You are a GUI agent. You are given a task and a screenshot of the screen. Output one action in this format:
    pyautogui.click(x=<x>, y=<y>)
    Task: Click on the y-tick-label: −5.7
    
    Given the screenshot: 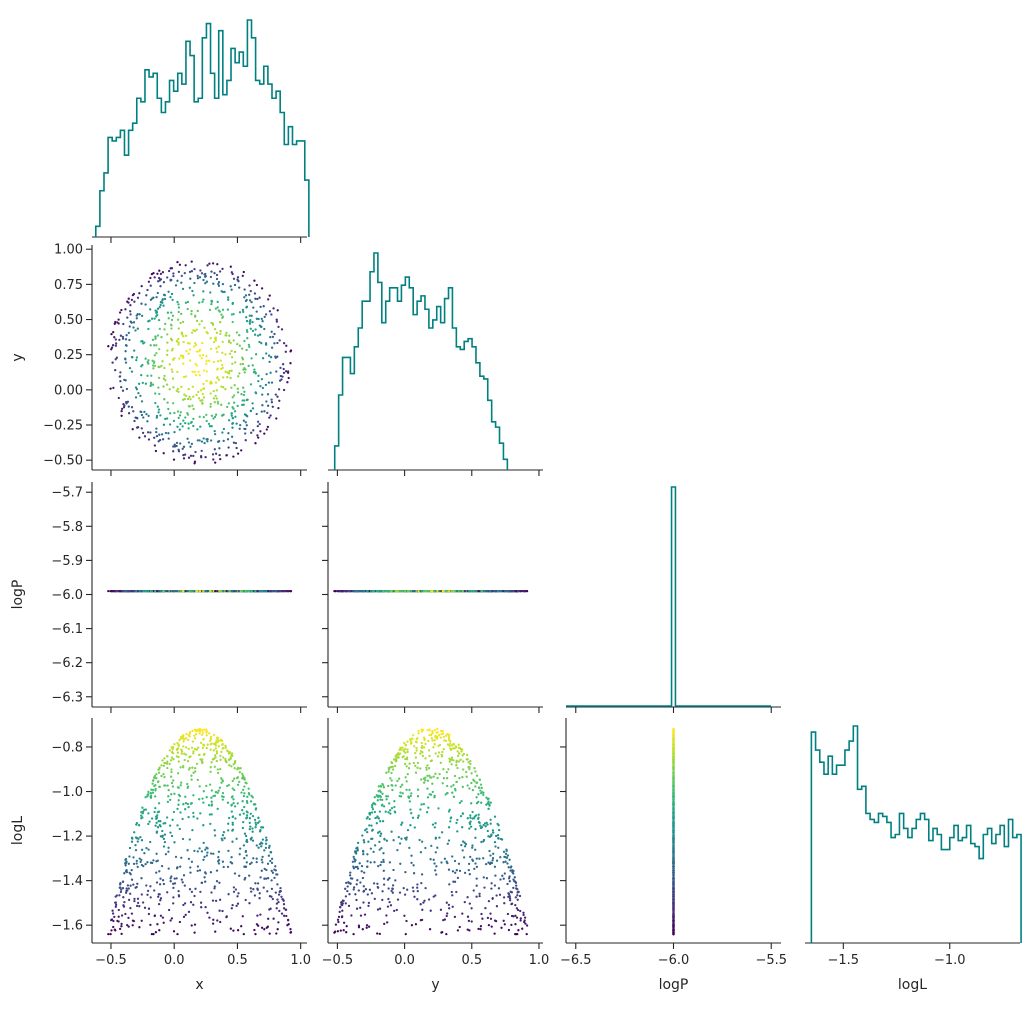 What is the action you would take?
    pyautogui.click(x=67, y=493)
    